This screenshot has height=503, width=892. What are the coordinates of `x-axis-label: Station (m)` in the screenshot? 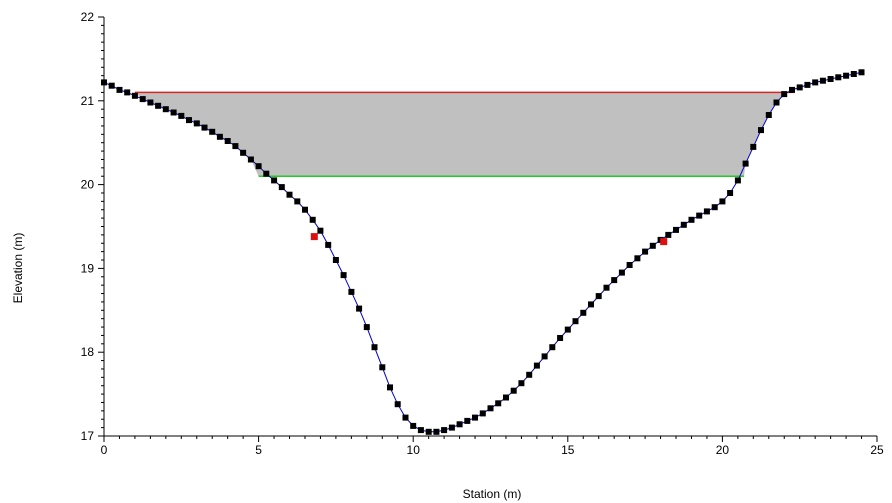 It's located at (492, 494).